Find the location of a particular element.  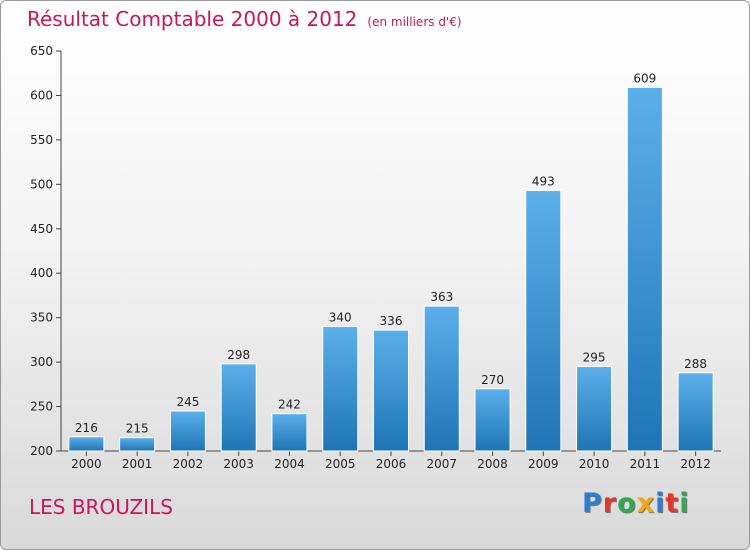

logo-letter: o is located at coordinates (627, 503).